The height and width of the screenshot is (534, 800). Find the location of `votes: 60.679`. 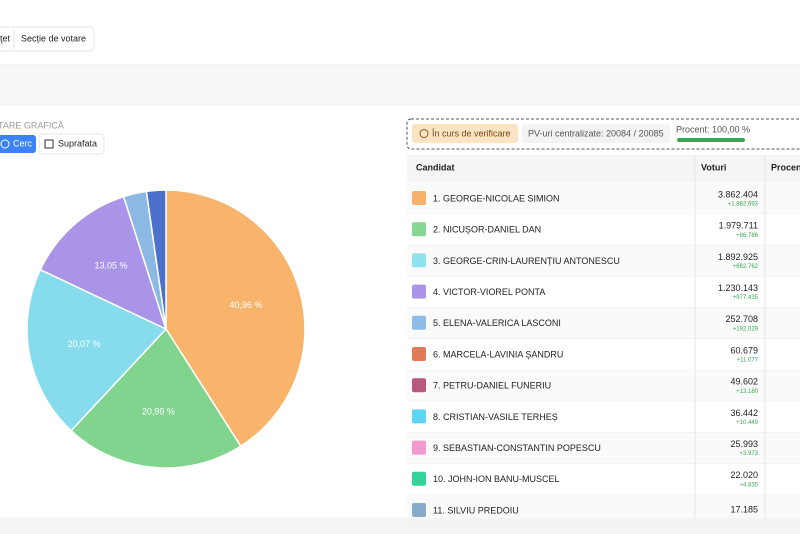

votes: 60.679 is located at coordinates (744, 350).